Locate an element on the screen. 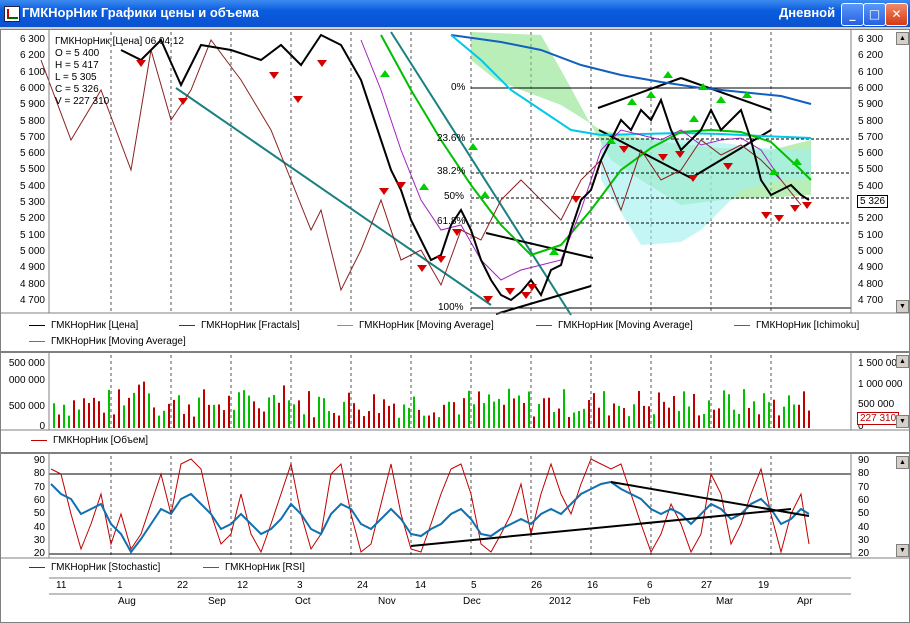  oscillator-scroll-up-button: ▲ is located at coordinates (902, 462).